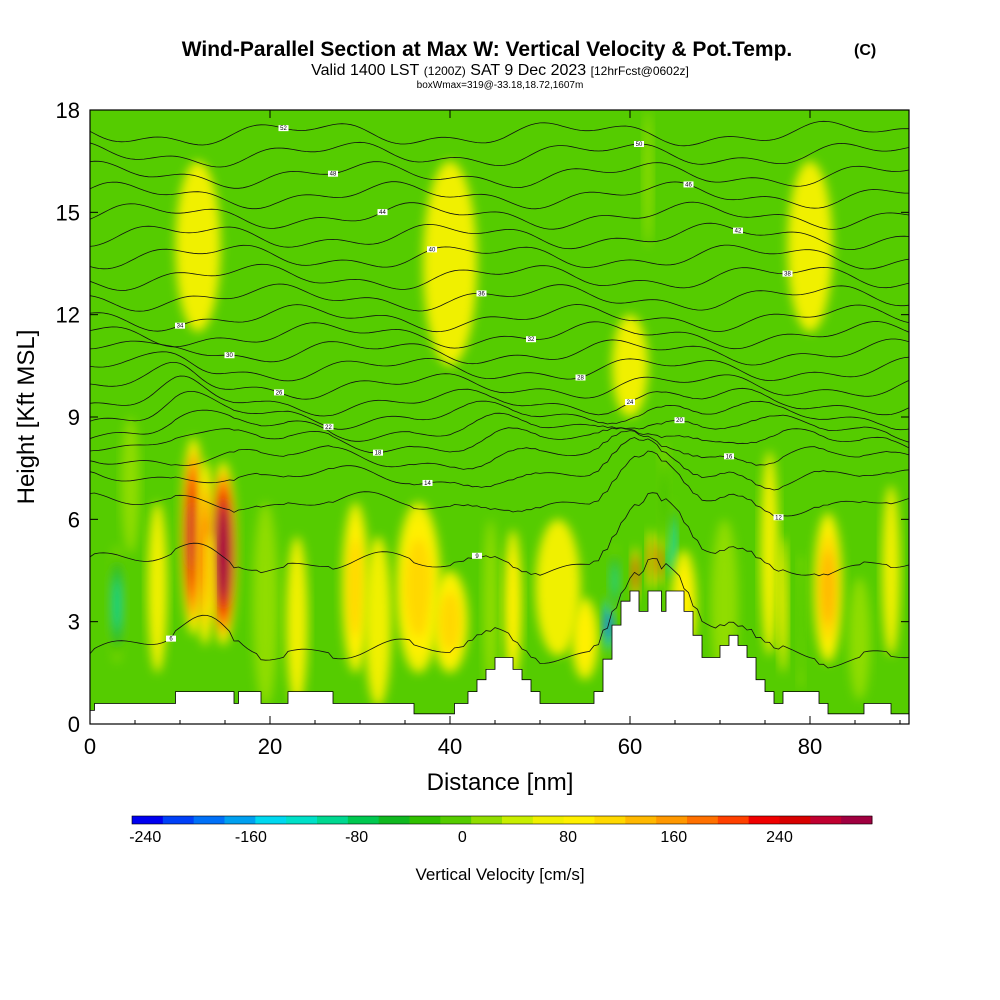 The height and width of the screenshot is (1000, 1000). I want to click on box-info: boxWmax=319@-33.18,18.72,1607m, so click(500, 85).